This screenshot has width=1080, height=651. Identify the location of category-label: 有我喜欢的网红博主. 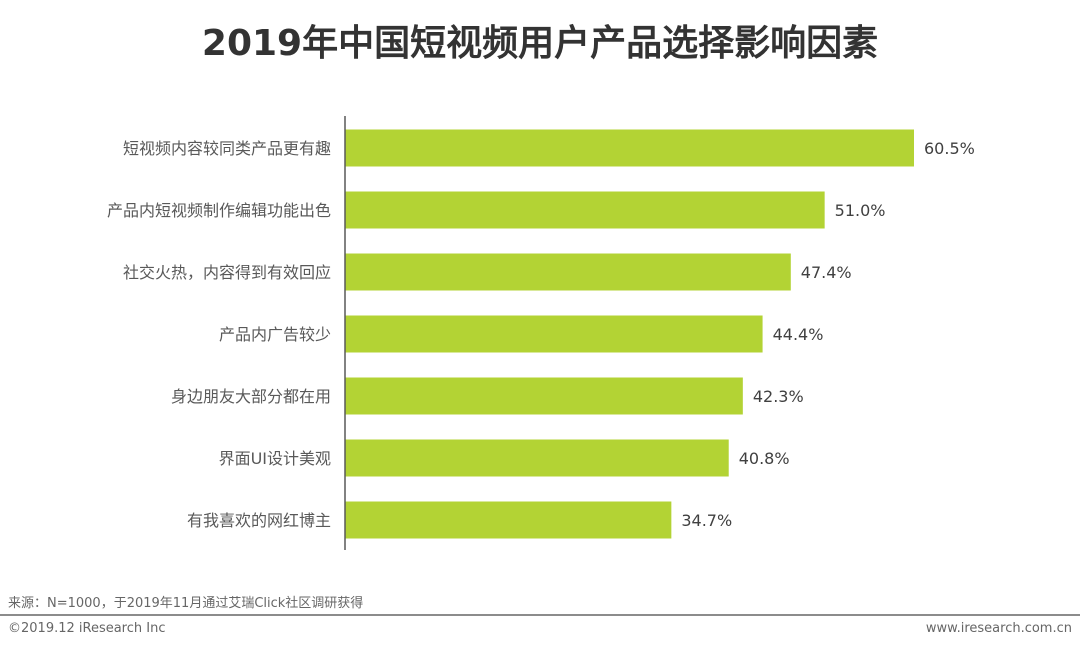
(259, 520).